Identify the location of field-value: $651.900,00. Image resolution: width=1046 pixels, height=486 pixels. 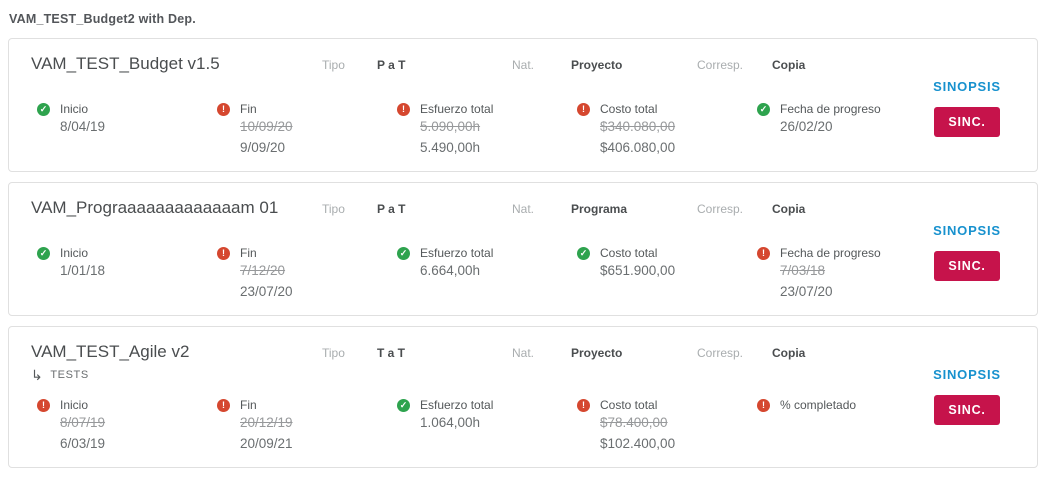
(638, 270).